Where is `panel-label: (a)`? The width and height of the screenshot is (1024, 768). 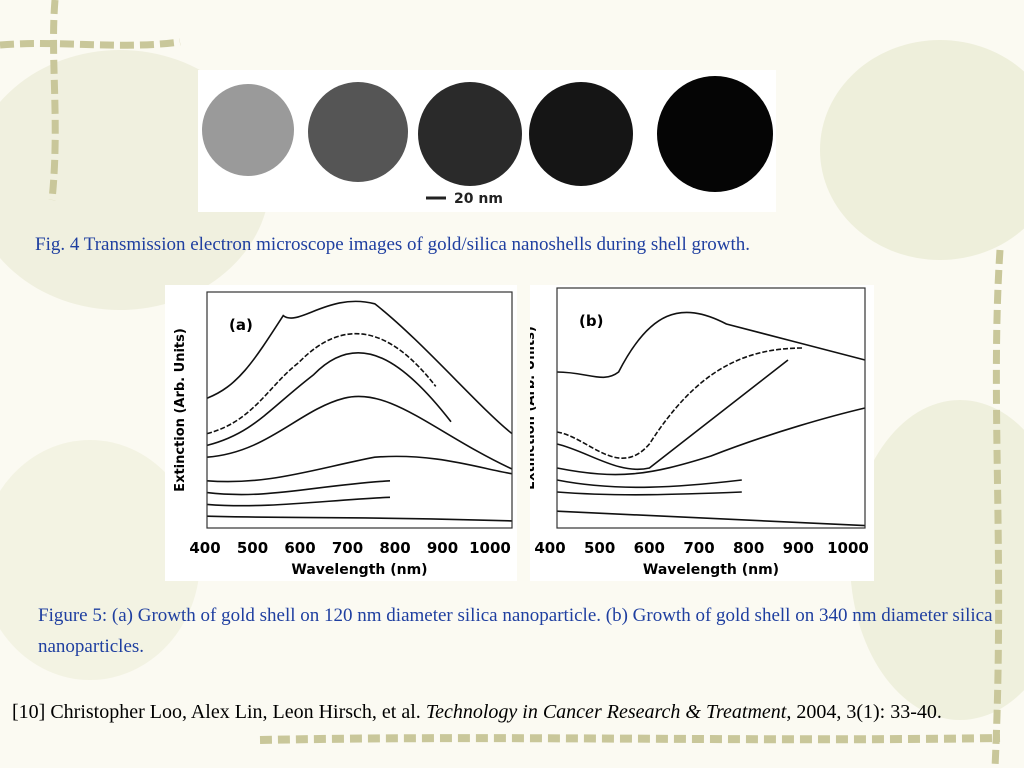
panel-label: (a) is located at coordinates (241, 325).